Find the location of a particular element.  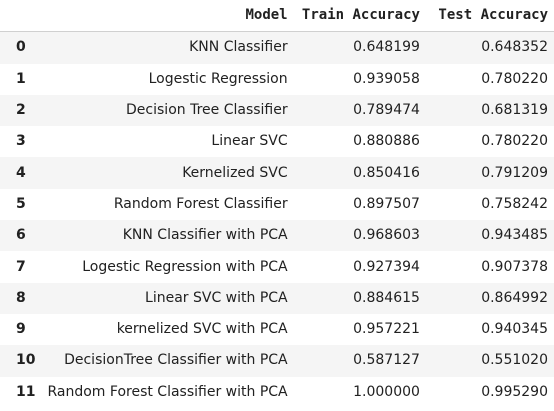

table-row: 0 KNN Classifier 0.648199 0.648352 is located at coordinates (277, 47).